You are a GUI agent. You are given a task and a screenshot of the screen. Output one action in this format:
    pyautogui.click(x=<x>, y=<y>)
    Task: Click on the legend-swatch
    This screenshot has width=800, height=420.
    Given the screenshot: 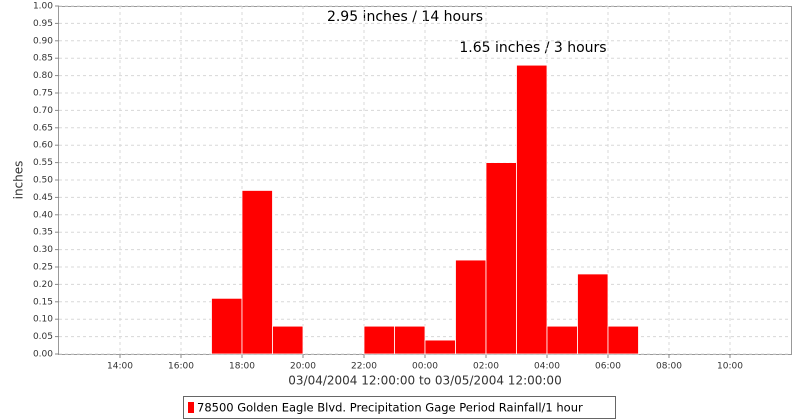 What is the action you would take?
    pyautogui.click(x=191, y=407)
    